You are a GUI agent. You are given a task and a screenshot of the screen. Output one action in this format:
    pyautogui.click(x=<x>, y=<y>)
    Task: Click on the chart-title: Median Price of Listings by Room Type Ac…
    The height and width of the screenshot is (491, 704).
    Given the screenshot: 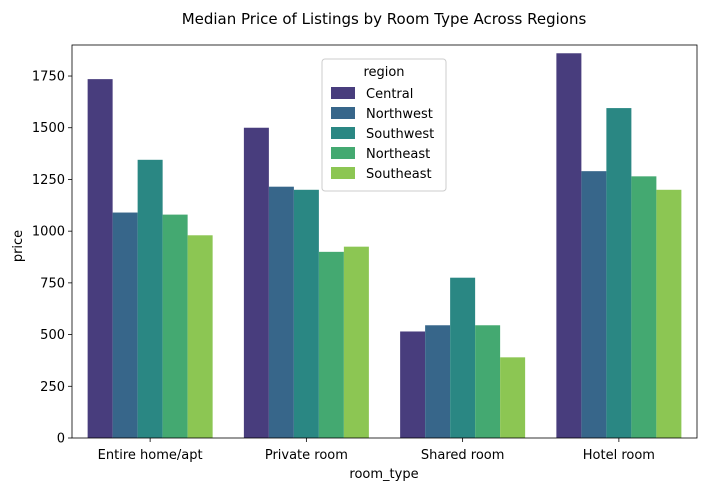 What is the action you would take?
    pyautogui.click(x=384, y=19)
    